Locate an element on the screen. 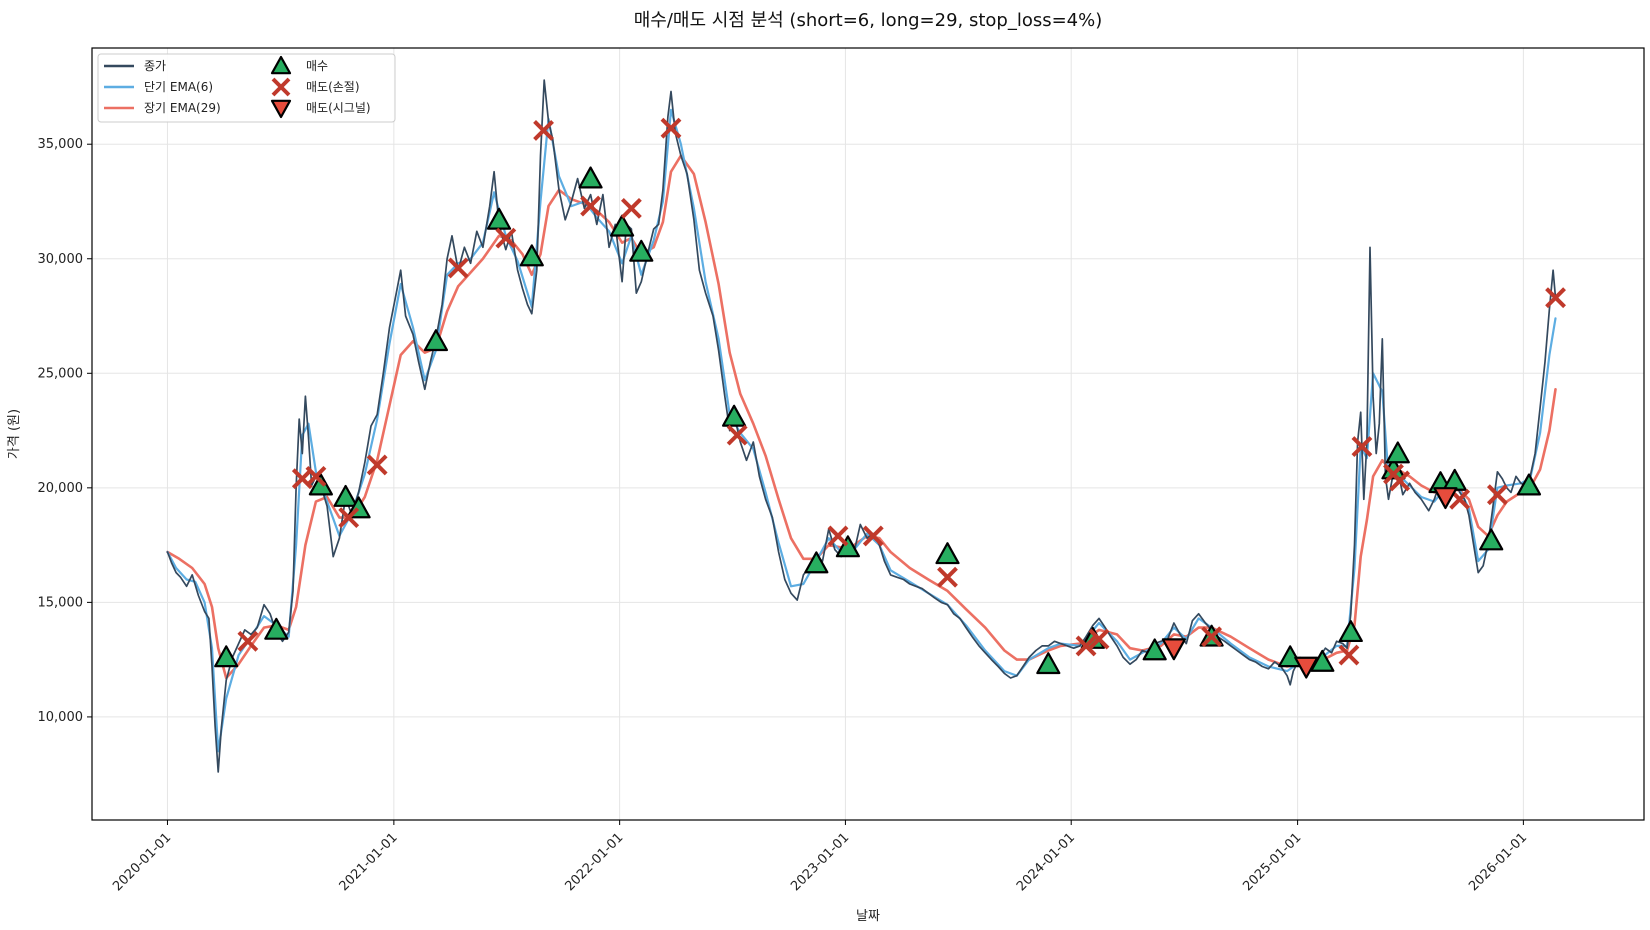 The width and height of the screenshot is (1650, 930). legend-label-sell_signal: 매도(시그널) is located at coordinates (338, 108).